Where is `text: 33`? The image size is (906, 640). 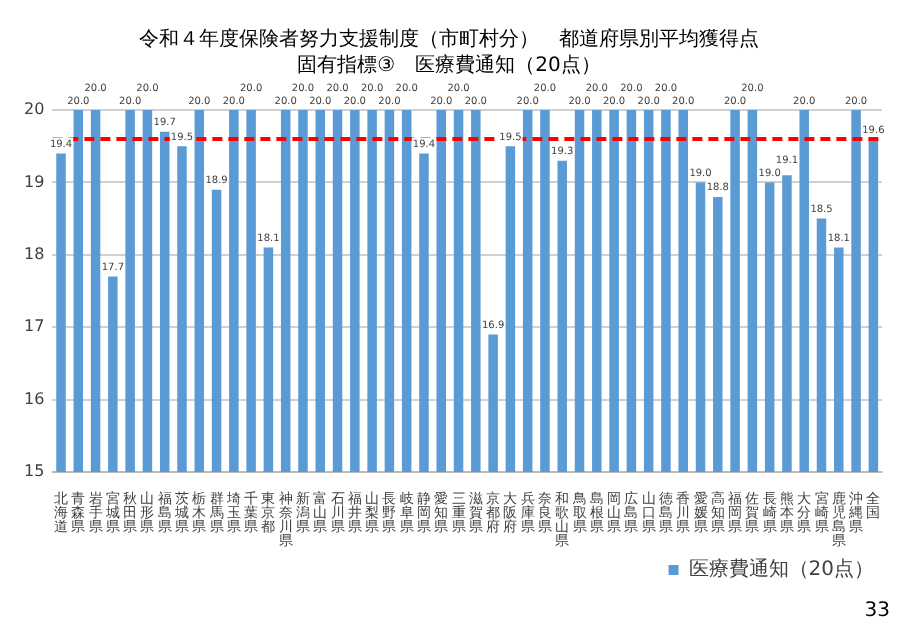
text: 33 is located at coordinates (877, 612).